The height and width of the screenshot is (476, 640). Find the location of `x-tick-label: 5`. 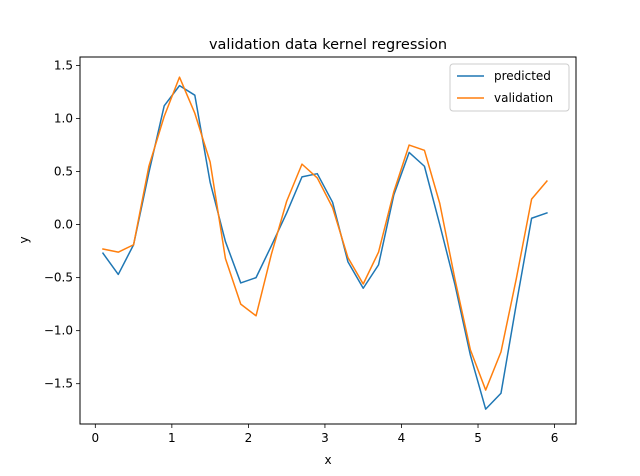

x-tick-label: 5 is located at coordinates (478, 438).